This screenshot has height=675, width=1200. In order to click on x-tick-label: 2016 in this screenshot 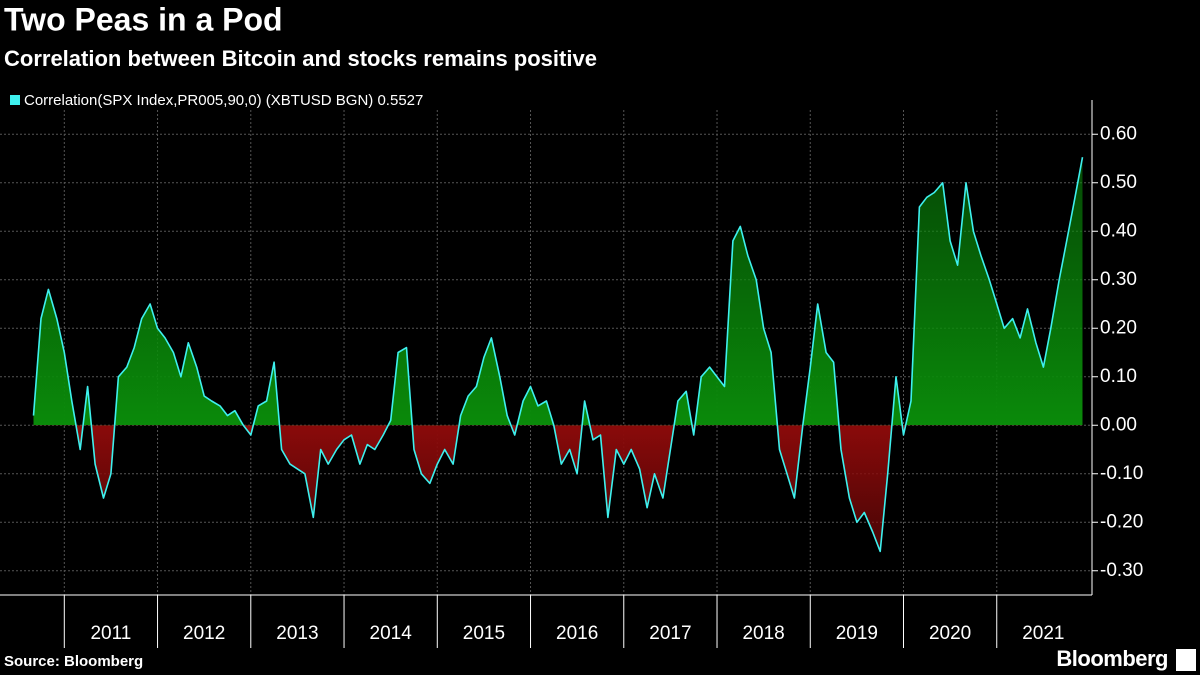, I will do `click(577, 633)`.